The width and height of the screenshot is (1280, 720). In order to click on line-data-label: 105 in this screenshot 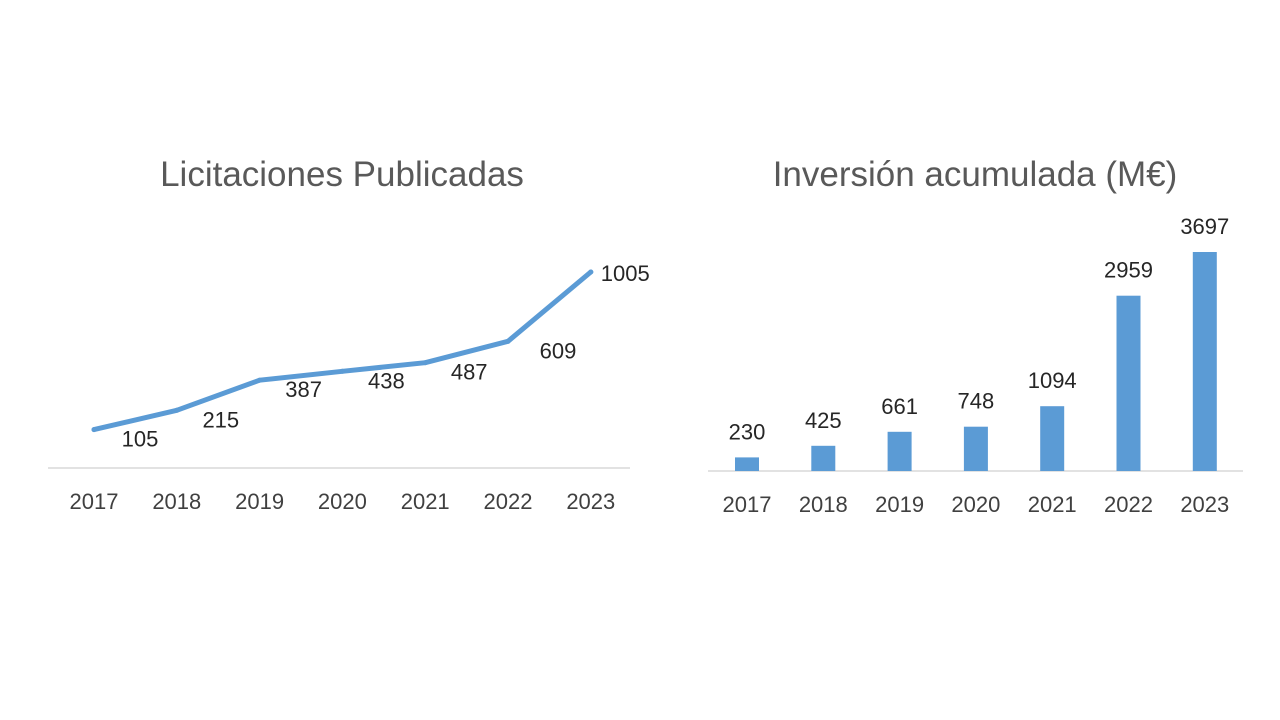, I will do `click(140, 439)`.